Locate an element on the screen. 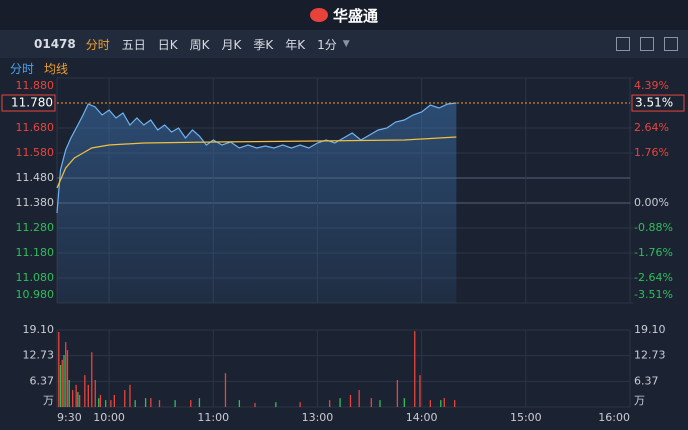  x-tick-label: 13:00 is located at coordinates (318, 417).